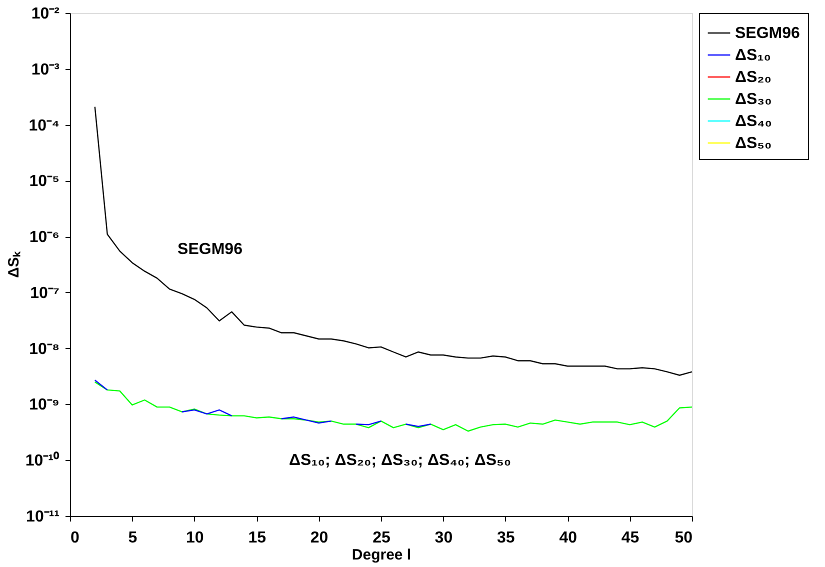 The image size is (825, 567). Describe the element at coordinates (45, 69) in the screenshot. I see `y-tick-label: 10⁻³` at that location.